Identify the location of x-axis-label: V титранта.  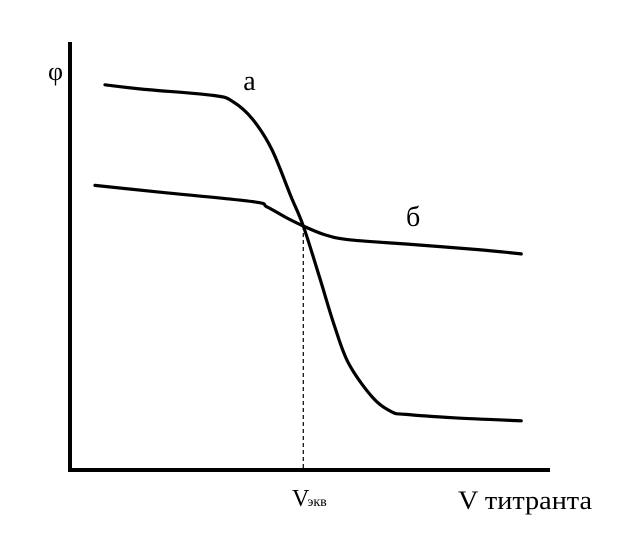
(525, 500).